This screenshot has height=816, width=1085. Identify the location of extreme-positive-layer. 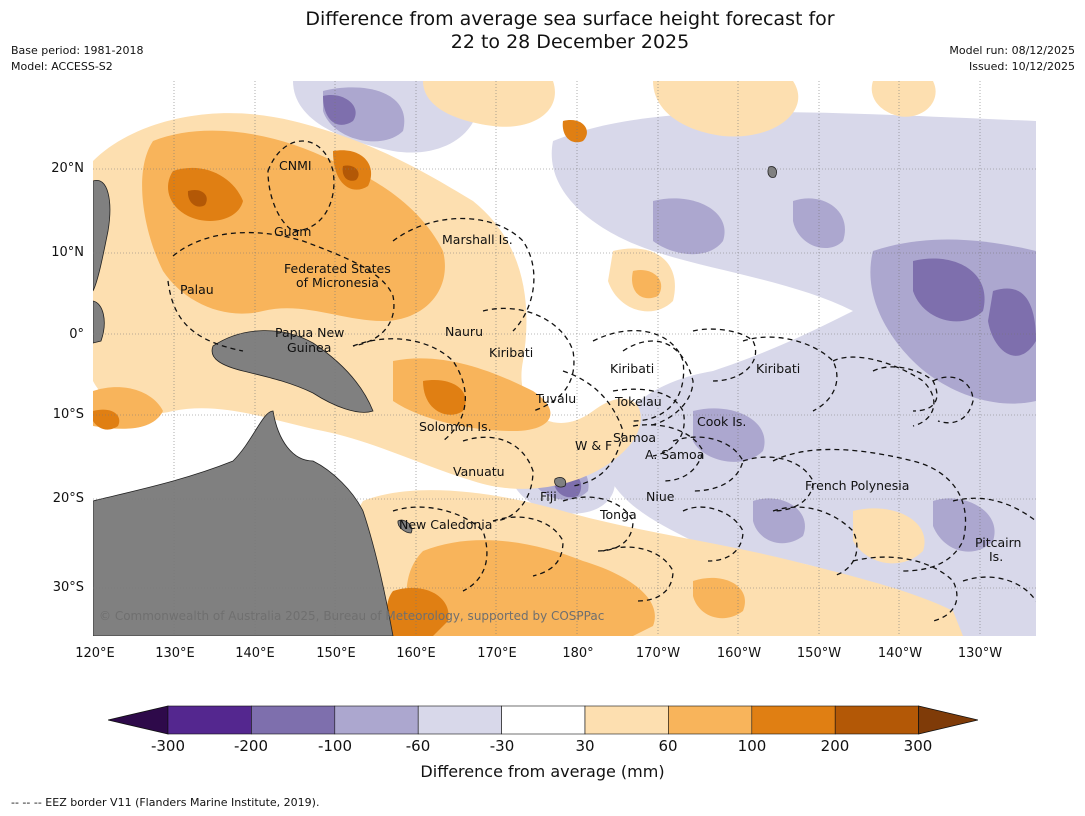
(273, 186).